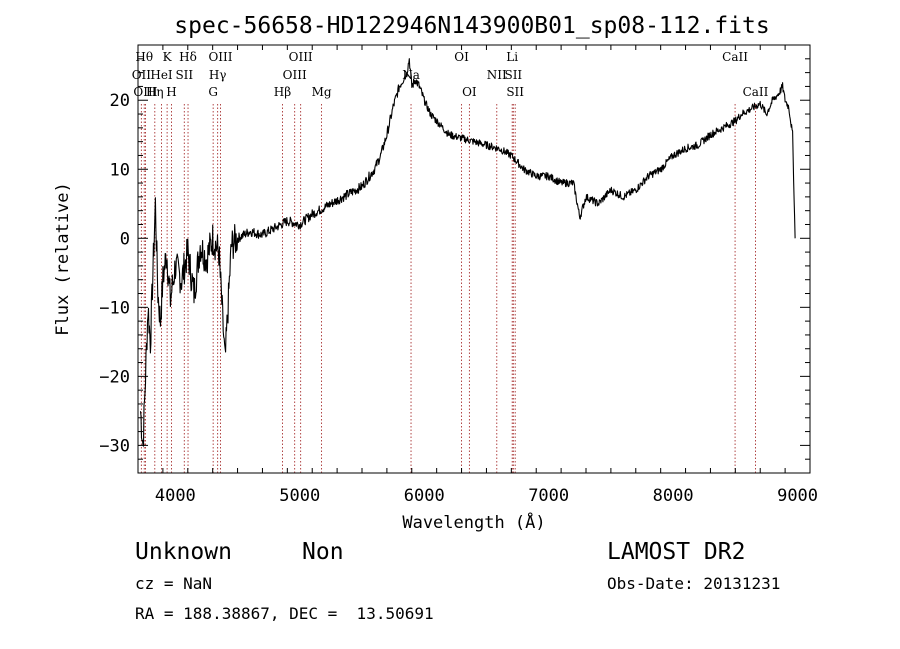  Describe the element at coordinates (322, 92) in the screenshot. I see `line-label: Mg` at that location.